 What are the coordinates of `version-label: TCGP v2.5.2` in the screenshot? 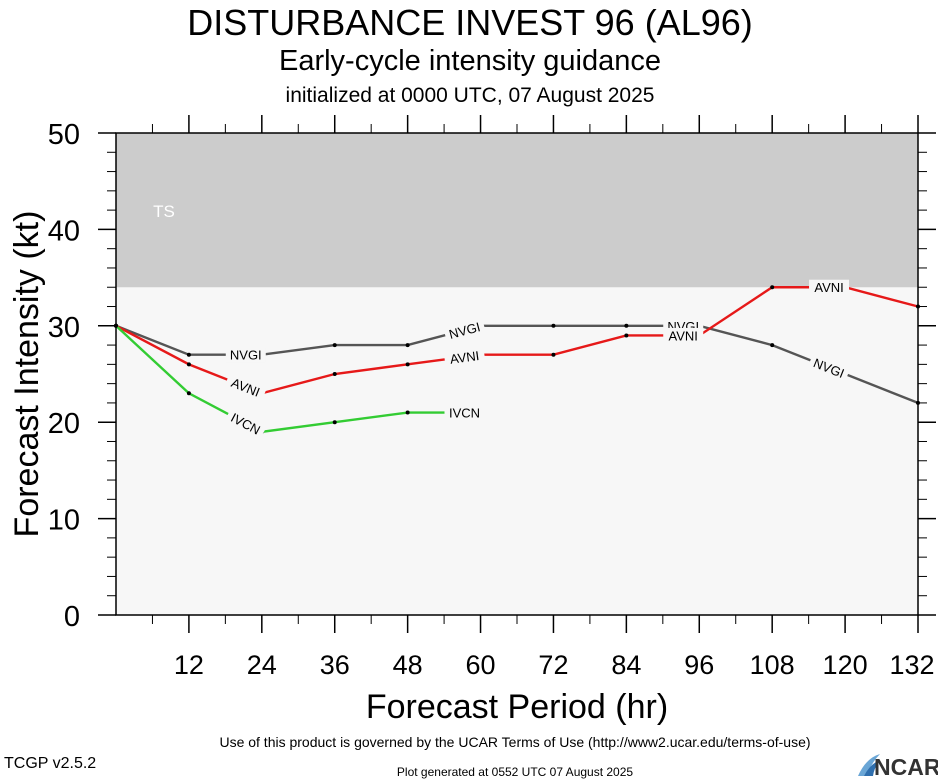 It's located at (50, 763).